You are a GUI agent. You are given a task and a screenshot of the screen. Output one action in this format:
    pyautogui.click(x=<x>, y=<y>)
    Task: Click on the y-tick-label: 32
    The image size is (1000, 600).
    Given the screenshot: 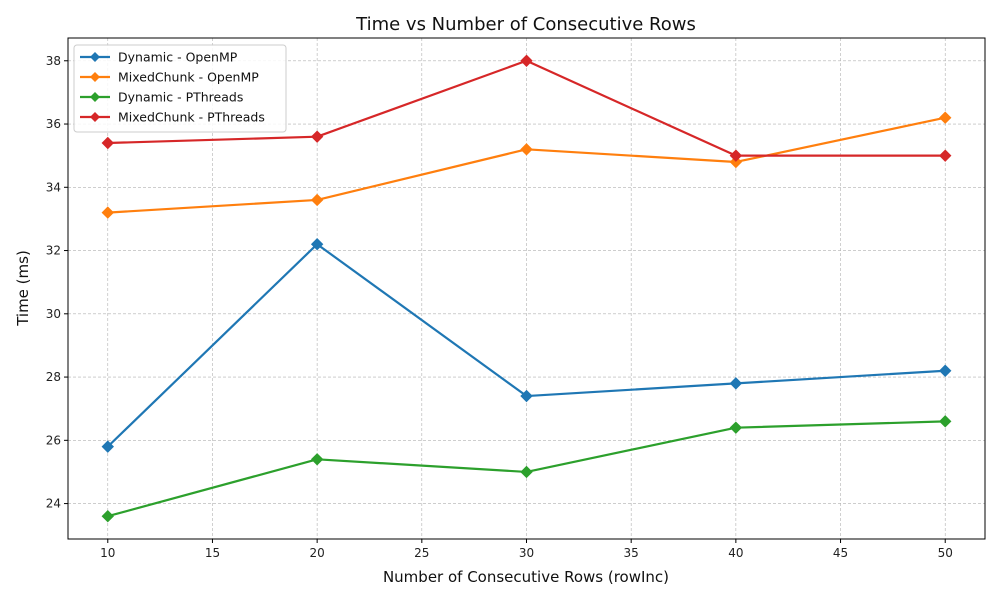 What is the action you would take?
    pyautogui.click(x=53, y=251)
    